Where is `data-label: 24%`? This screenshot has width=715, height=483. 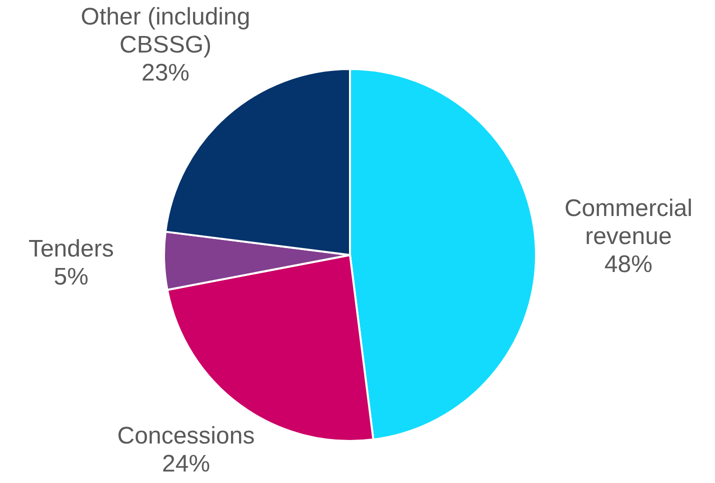 data-label: 24% is located at coordinates (186, 464).